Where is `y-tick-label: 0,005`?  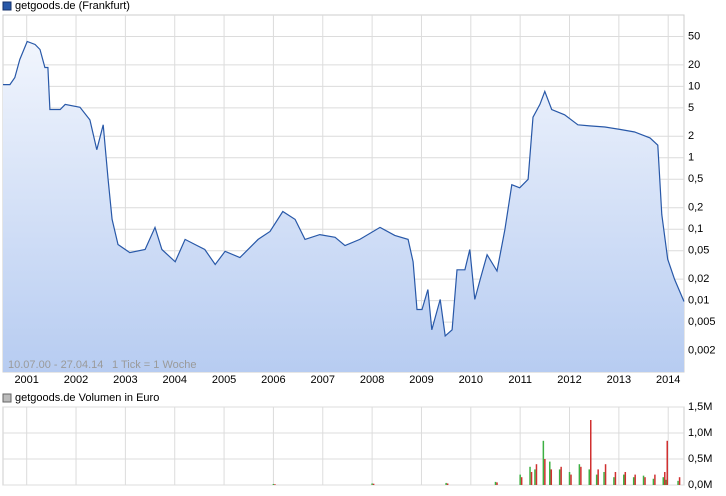 y-tick-label: 0,005 is located at coordinates (702, 322).